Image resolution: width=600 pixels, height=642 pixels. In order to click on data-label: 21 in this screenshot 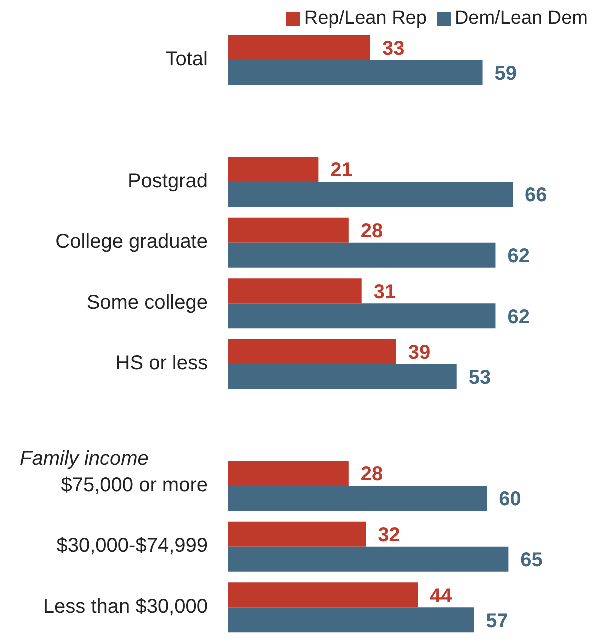, I will do `click(341, 171)`.